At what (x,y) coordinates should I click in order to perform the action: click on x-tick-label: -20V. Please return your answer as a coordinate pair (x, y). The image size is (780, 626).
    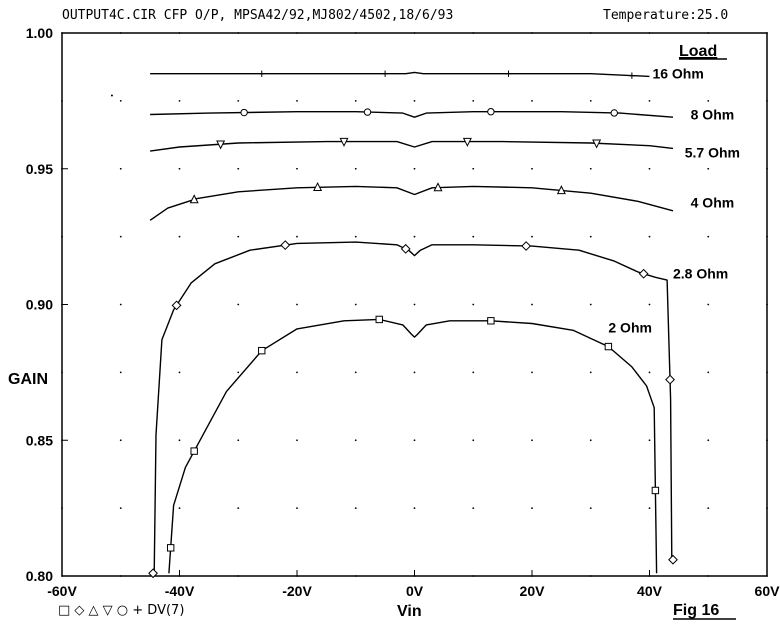
    Looking at the image, I should click on (297, 591).